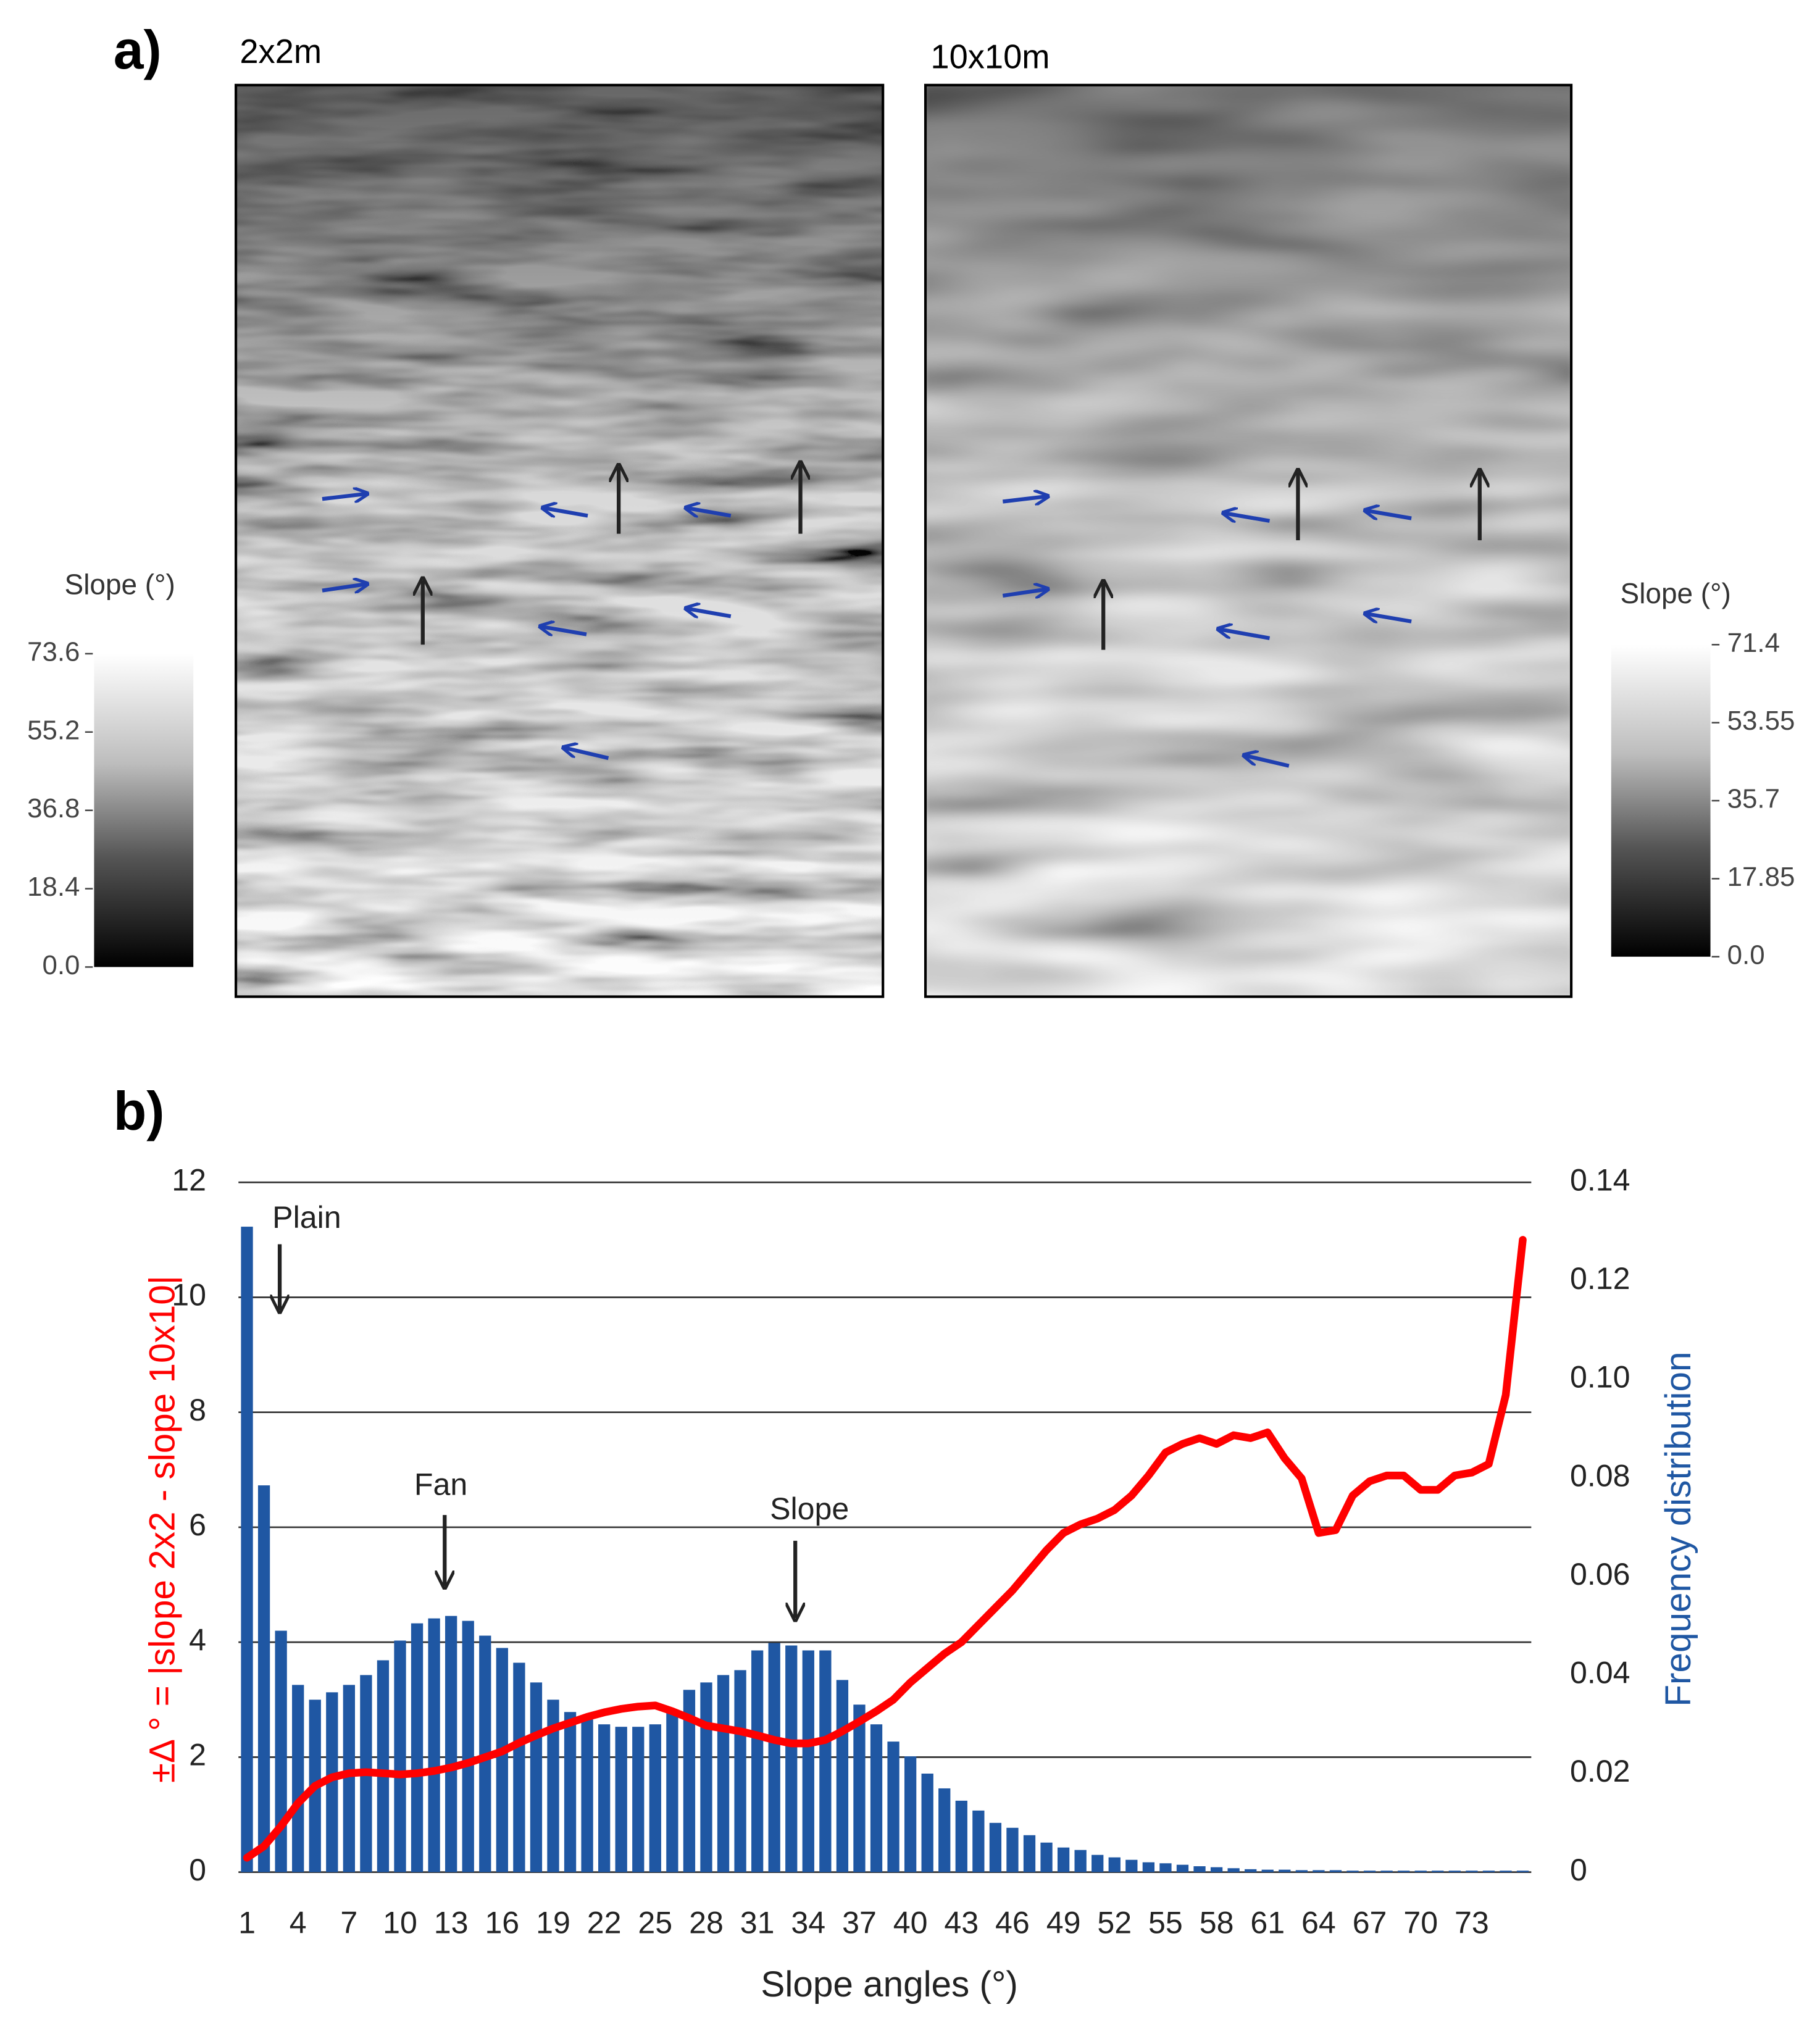  Describe the element at coordinates (961, 1923) in the screenshot. I see `x-tick-label: 43` at that location.